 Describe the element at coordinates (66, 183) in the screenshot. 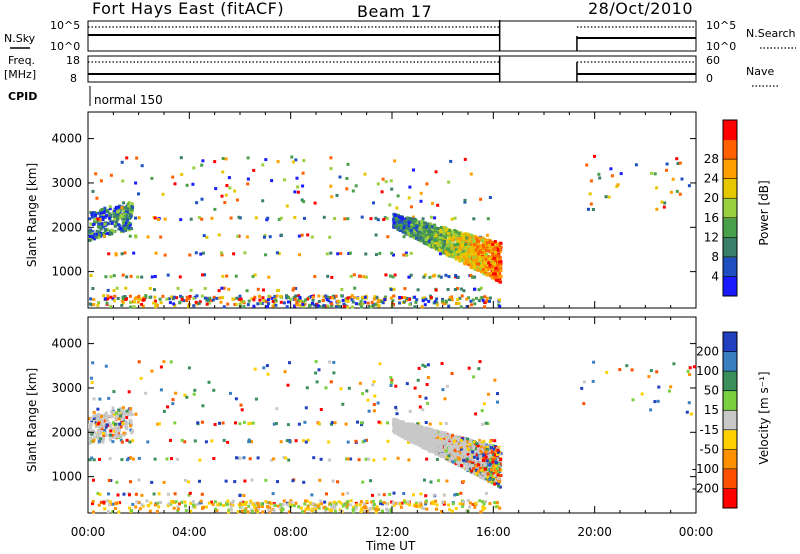

I see `ytick-label: 3000` at that location.